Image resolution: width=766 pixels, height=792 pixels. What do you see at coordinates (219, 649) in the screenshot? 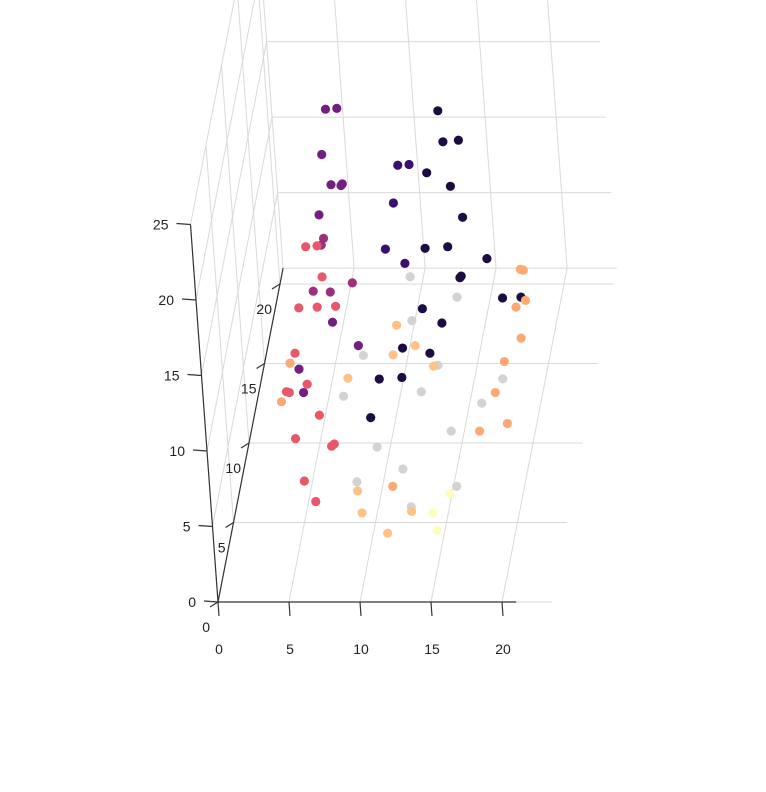
I see `x-tick-label: 0` at bounding box center [219, 649].